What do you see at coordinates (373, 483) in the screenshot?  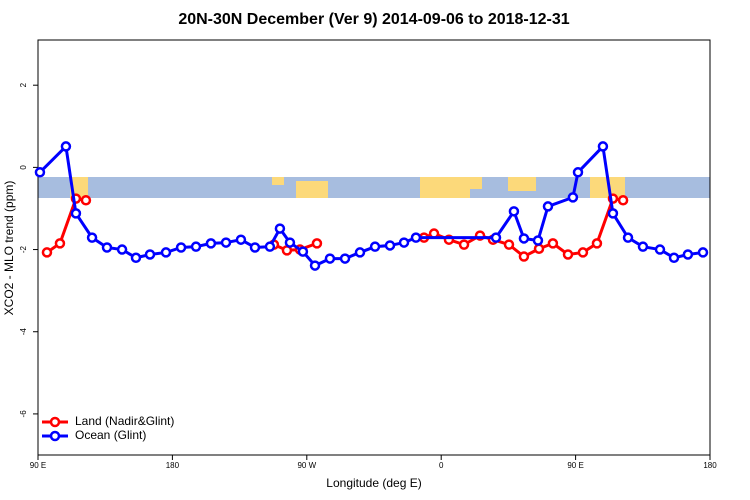 I see `x-axis-label: Longitude (deg E)` at bounding box center [373, 483].